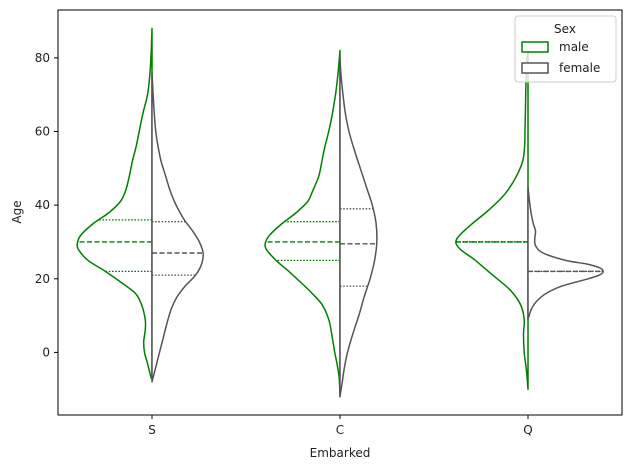 This screenshot has width=630, height=470. Describe the element at coordinates (302, 223) in the screenshot. I see `violin-male-C` at that location.